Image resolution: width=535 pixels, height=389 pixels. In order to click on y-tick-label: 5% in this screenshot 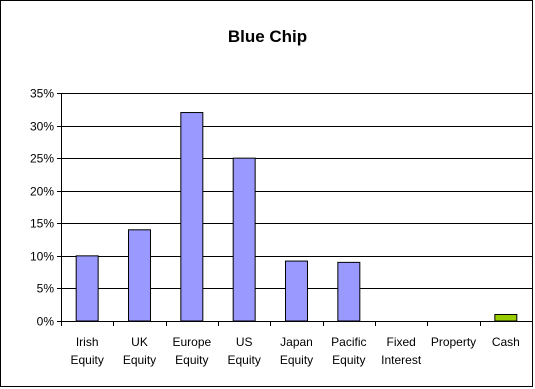, I will do `click(46, 289)`.